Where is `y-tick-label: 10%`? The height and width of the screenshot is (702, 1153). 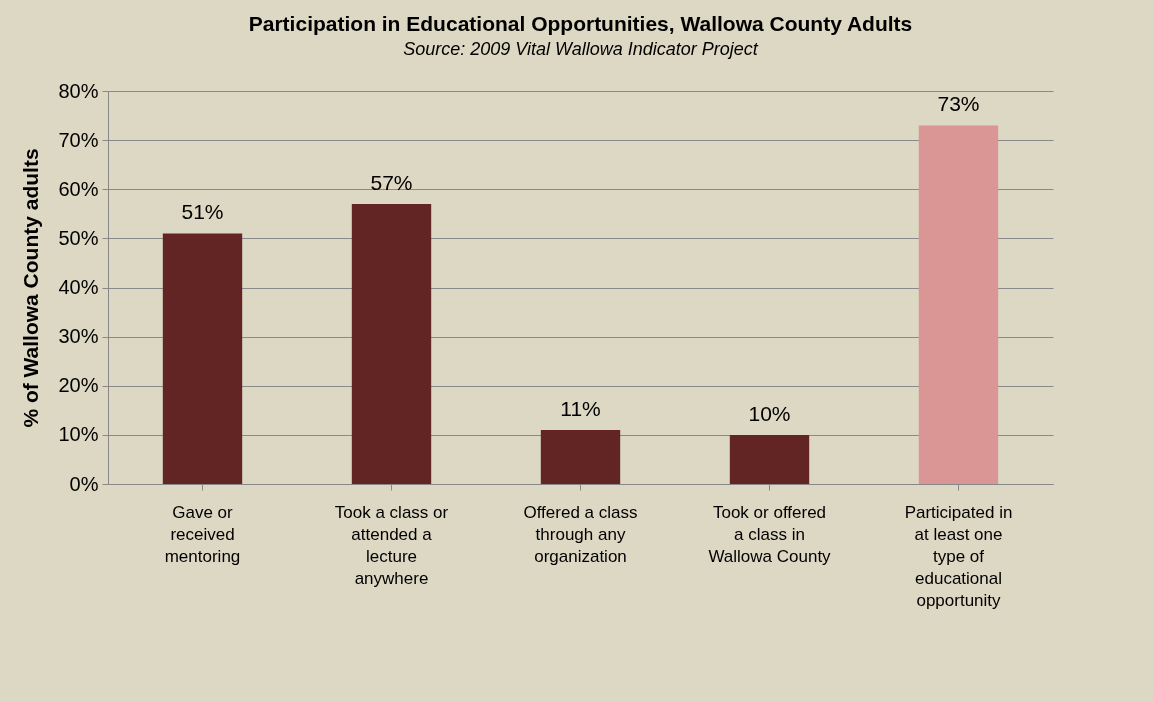
y-tick-label: 10% is located at coordinates (78, 434).